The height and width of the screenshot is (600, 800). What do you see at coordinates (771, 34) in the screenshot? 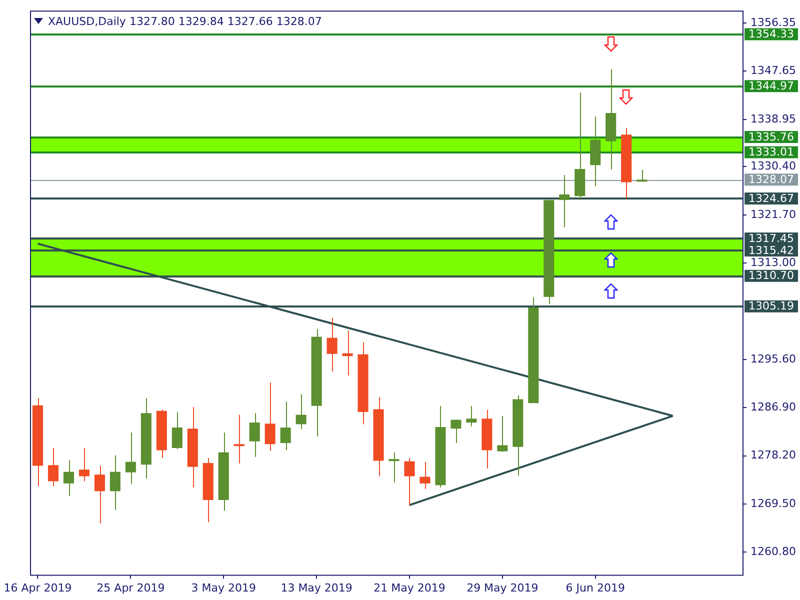
I see `ref-line-label: 1354.33` at bounding box center [771, 34].